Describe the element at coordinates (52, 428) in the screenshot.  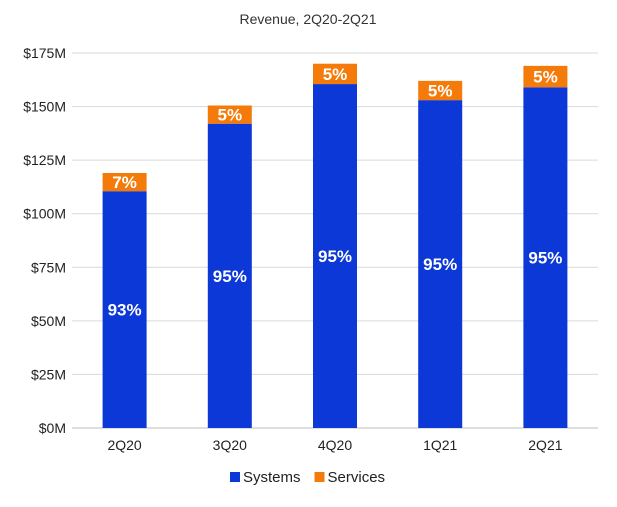
I see `y-tick-label: $0M` at that location.